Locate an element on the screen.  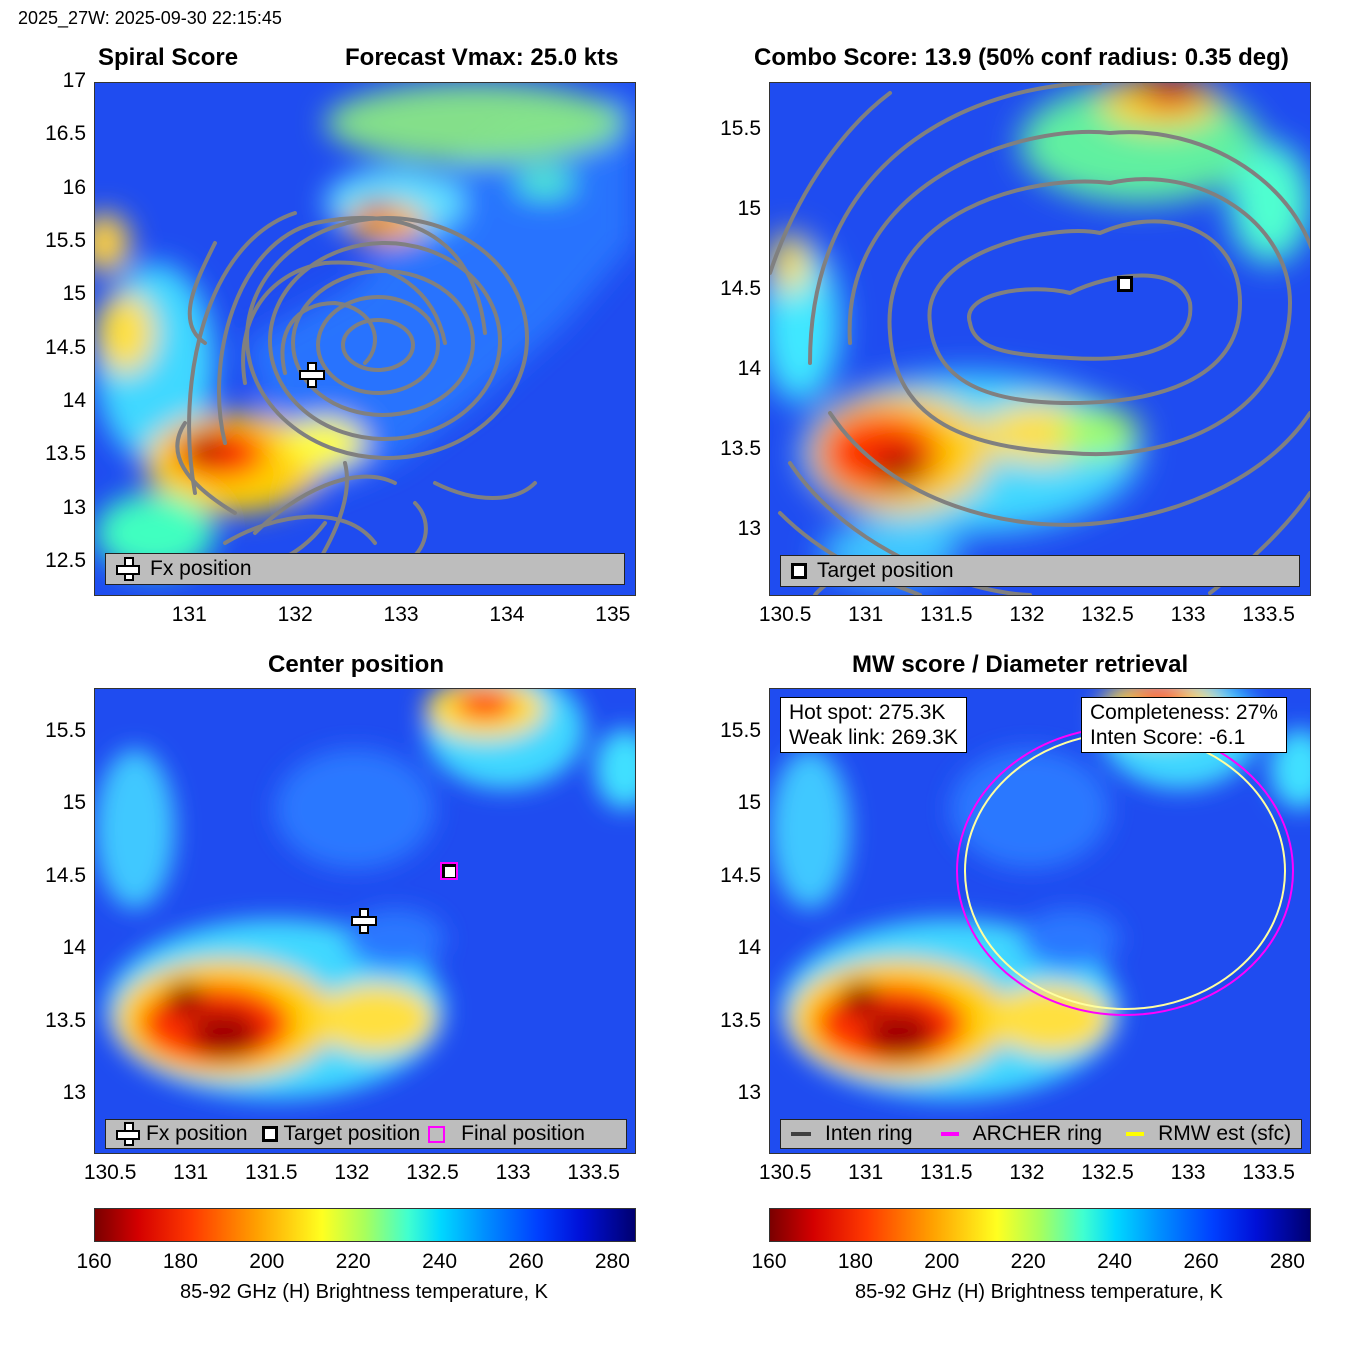
colorbar-tick-label: 180 is located at coordinates (855, 1261).